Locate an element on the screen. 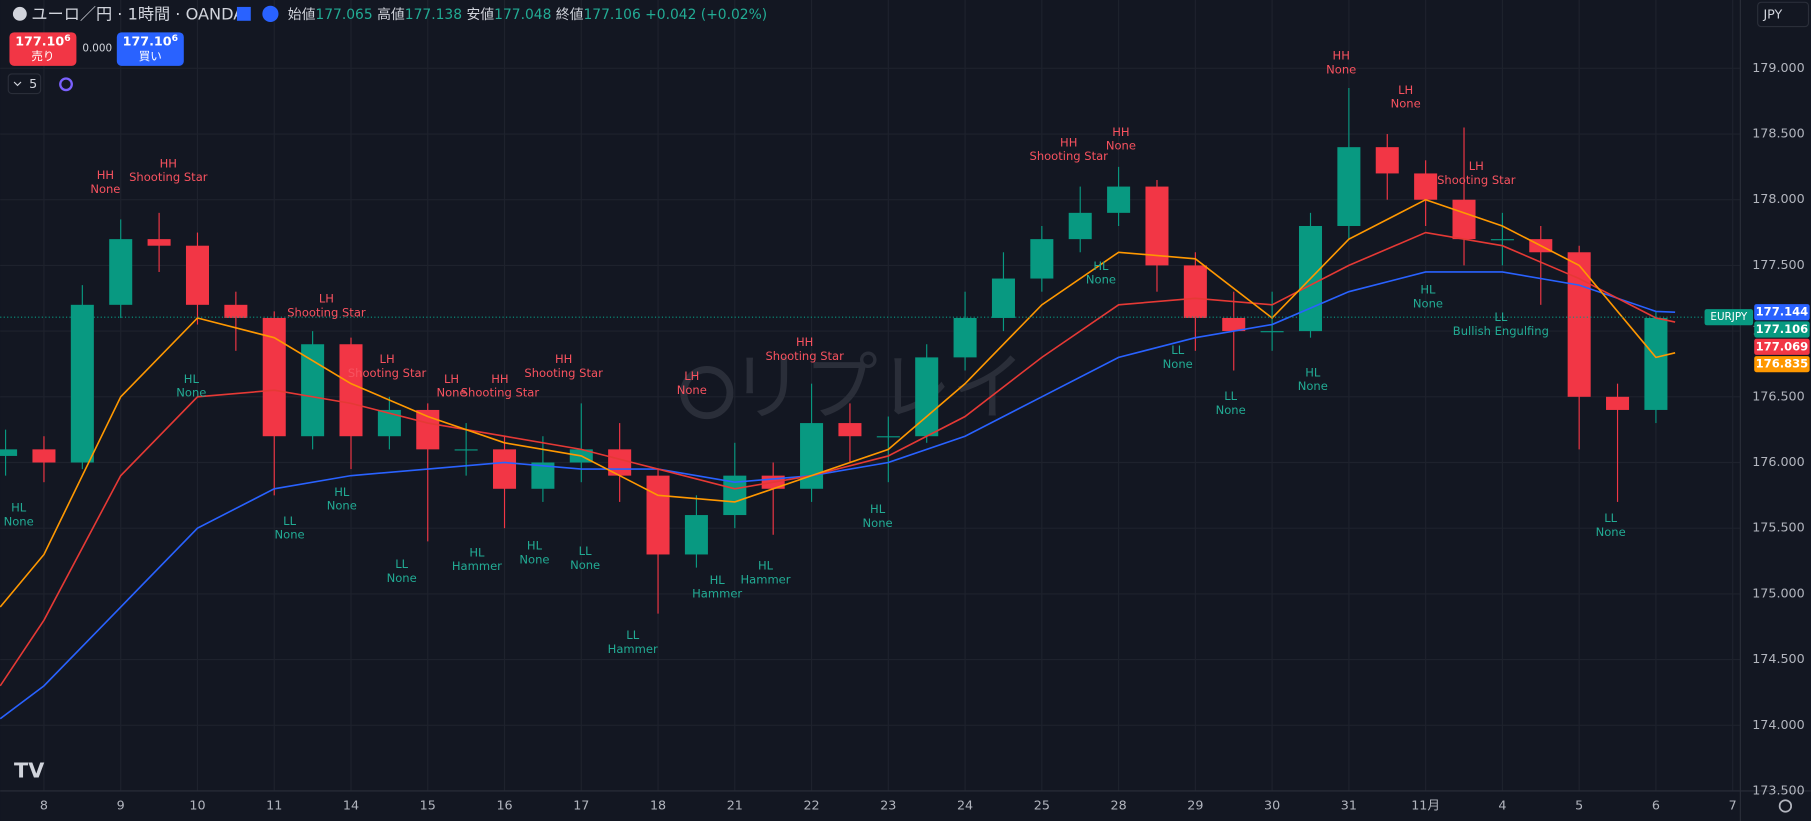  settings-icon is located at coordinates (1785, 806).